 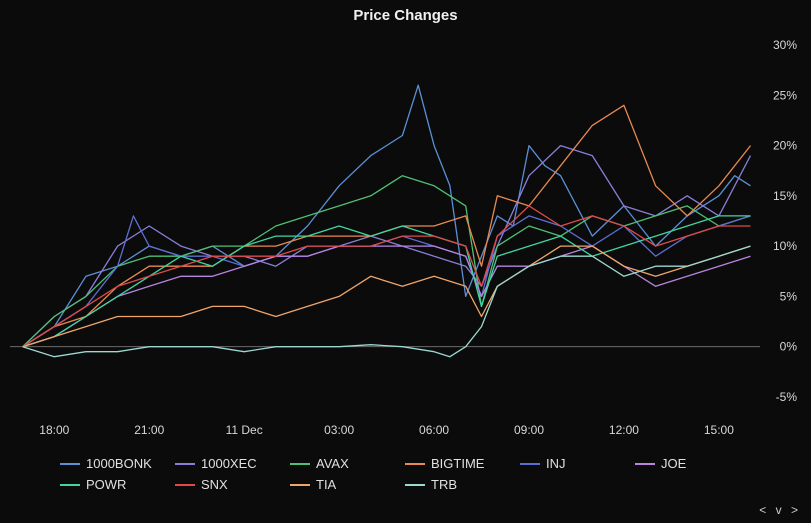 I want to click on x-tick-label: 06:00, so click(x=434, y=430).